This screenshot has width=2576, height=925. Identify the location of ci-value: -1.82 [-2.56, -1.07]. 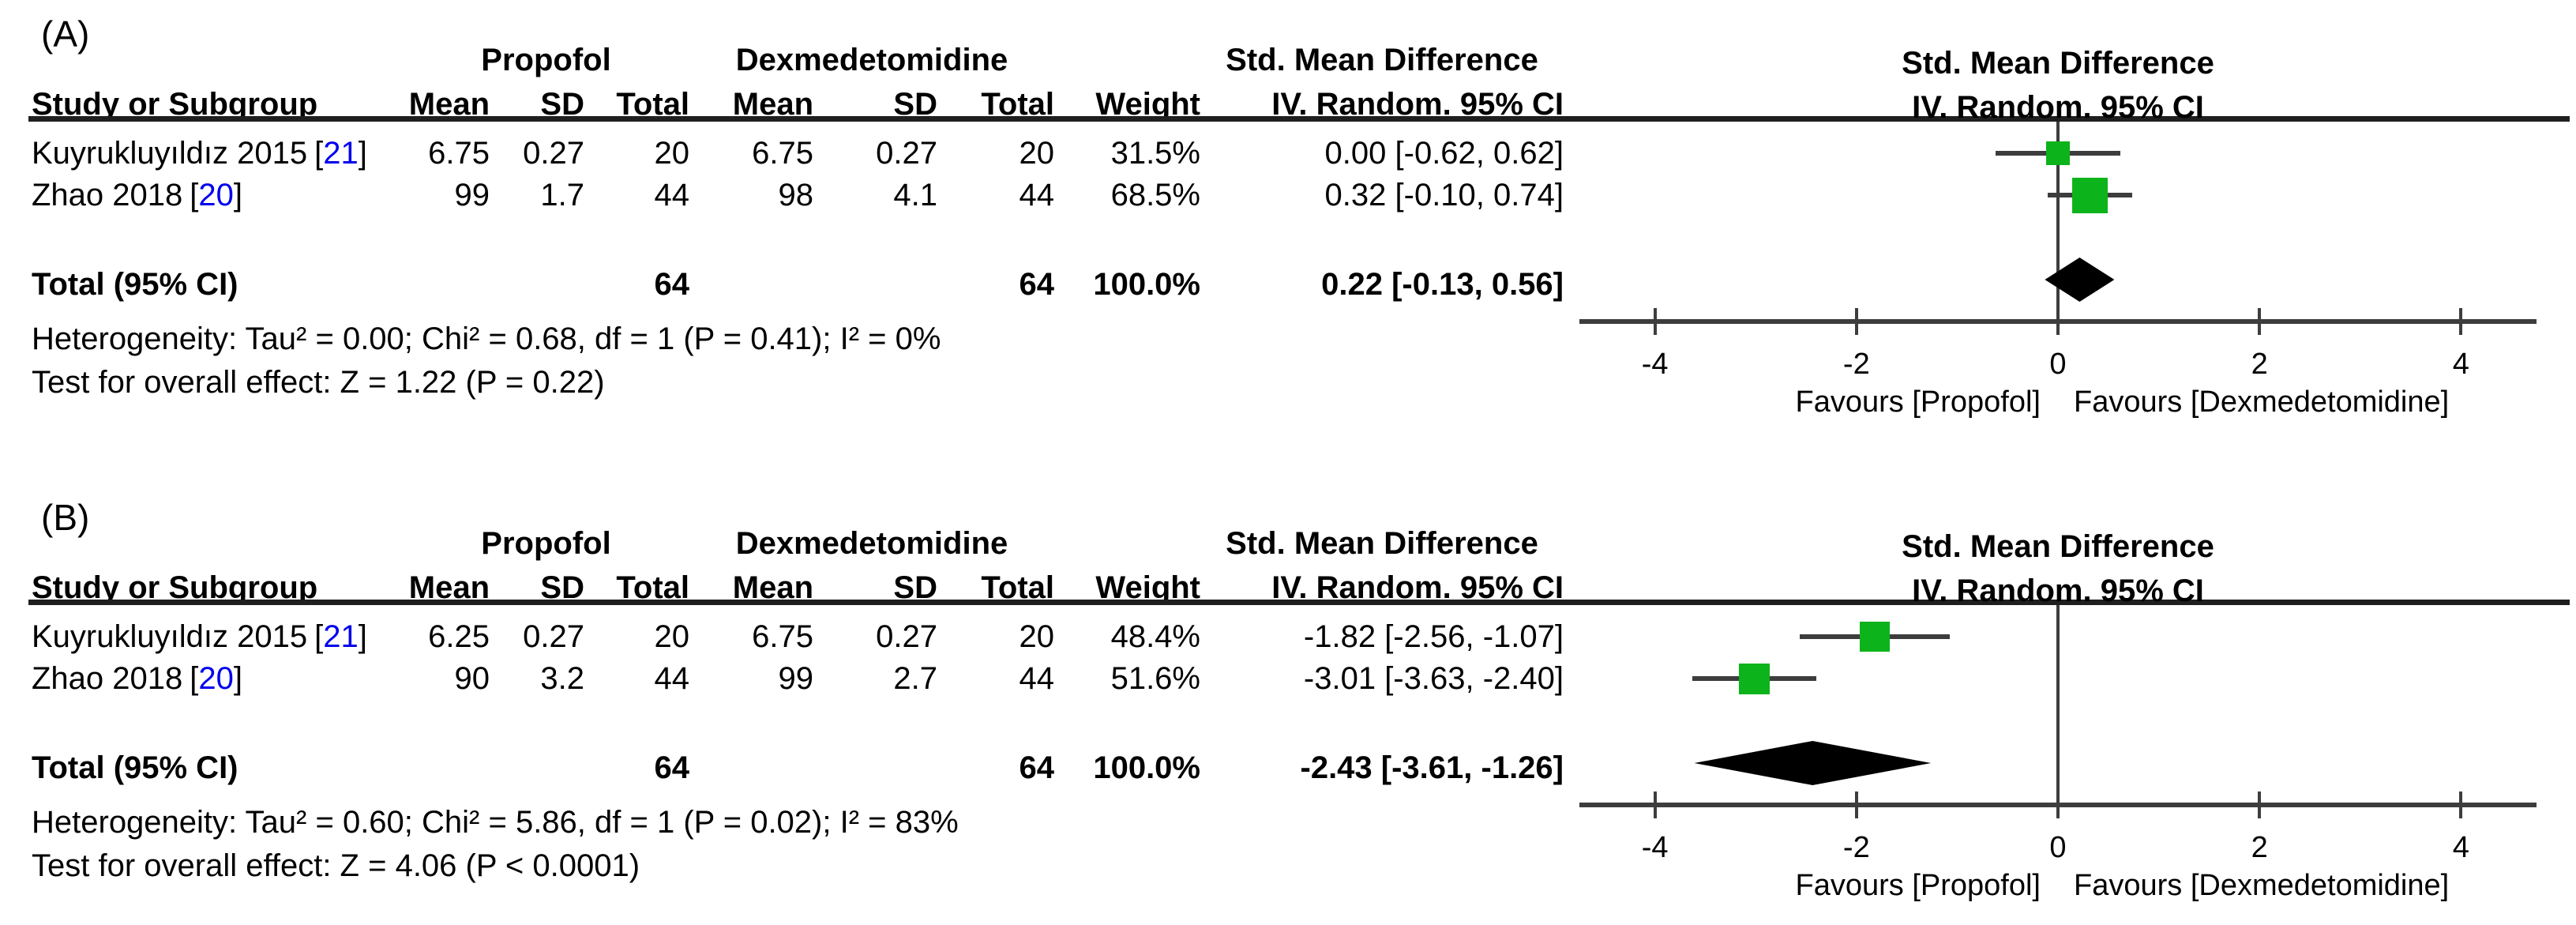
(1433, 636).